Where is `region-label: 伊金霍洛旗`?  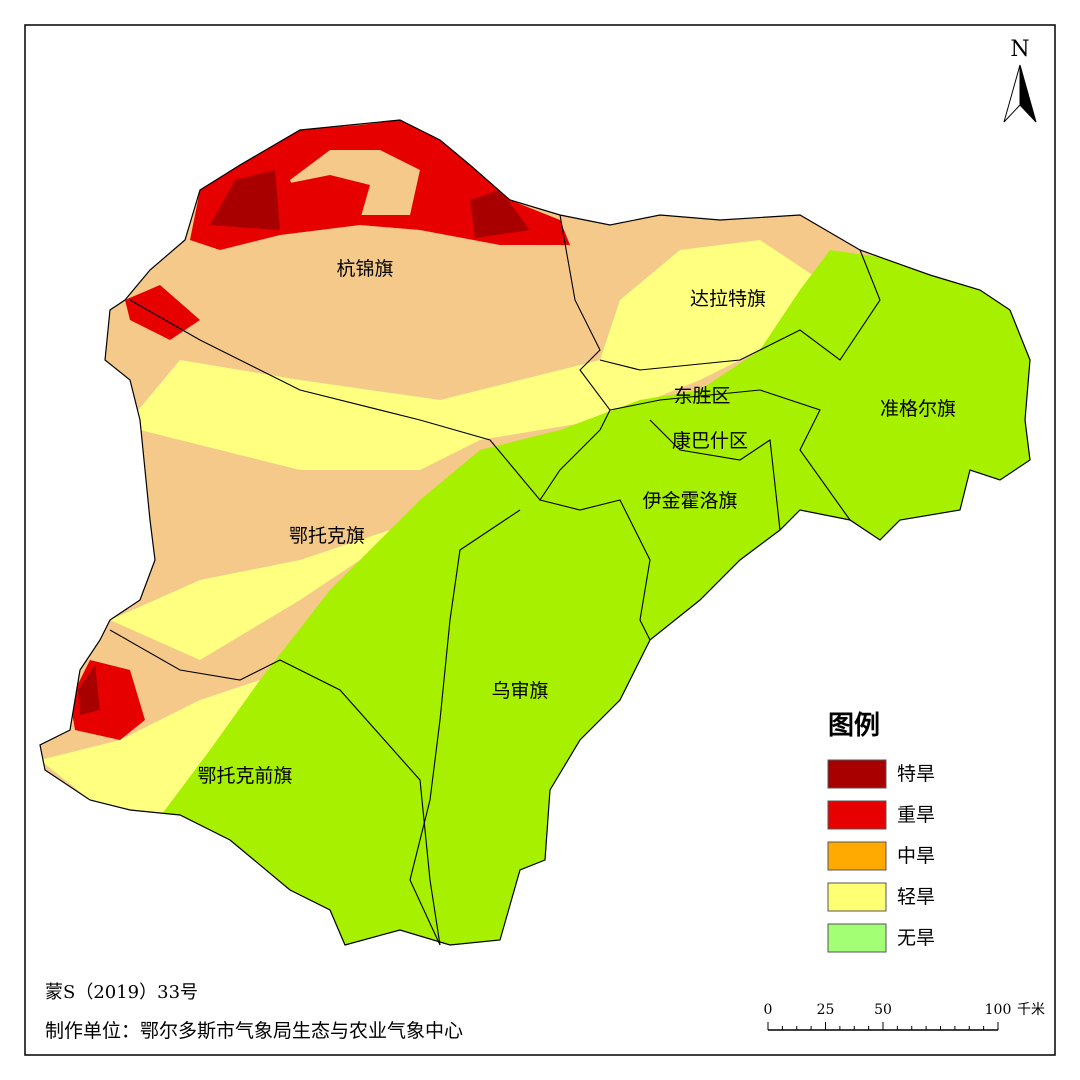
region-label: 伊金霍洛旗 is located at coordinates (689, 501).